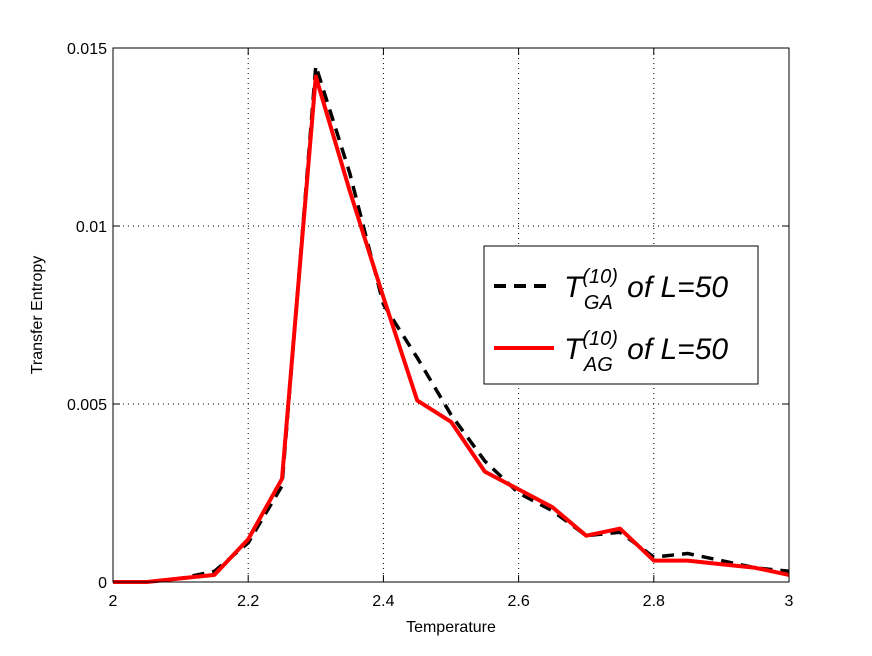  I want to click on legend-box, so click(621, 315).